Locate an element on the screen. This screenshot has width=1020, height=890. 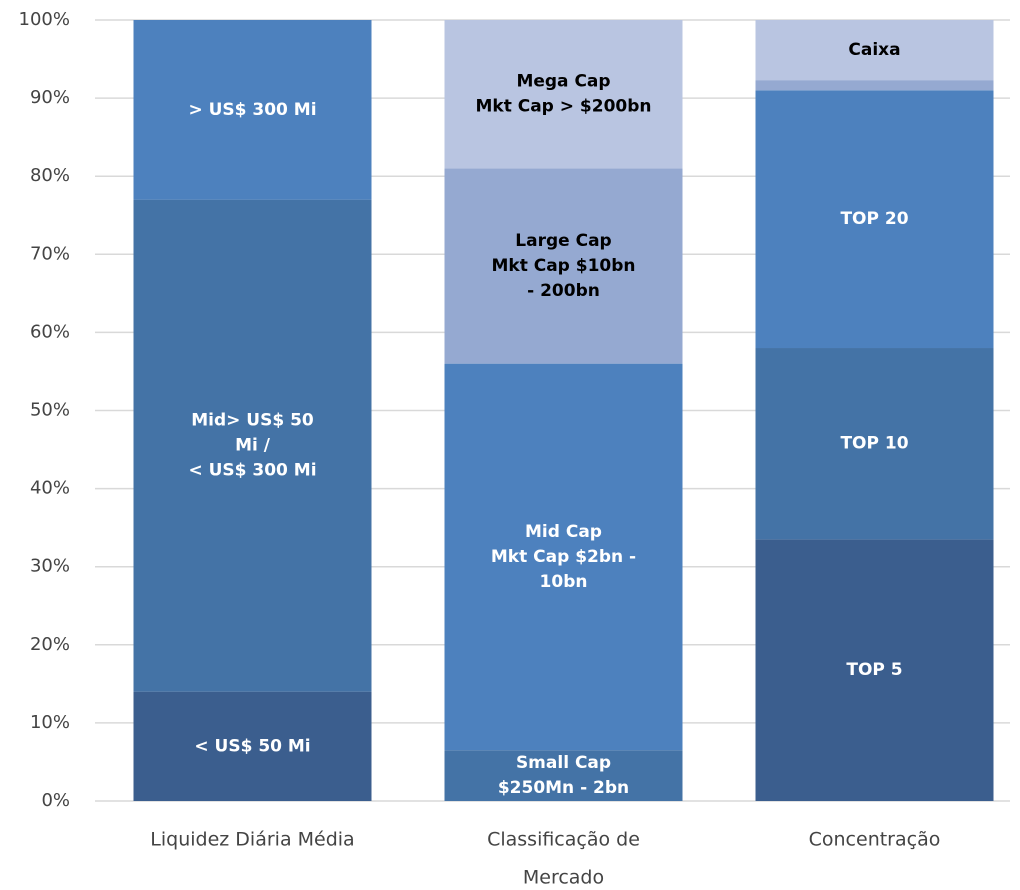
segment-label: Mega Cap is located at coordinates (563, 82).